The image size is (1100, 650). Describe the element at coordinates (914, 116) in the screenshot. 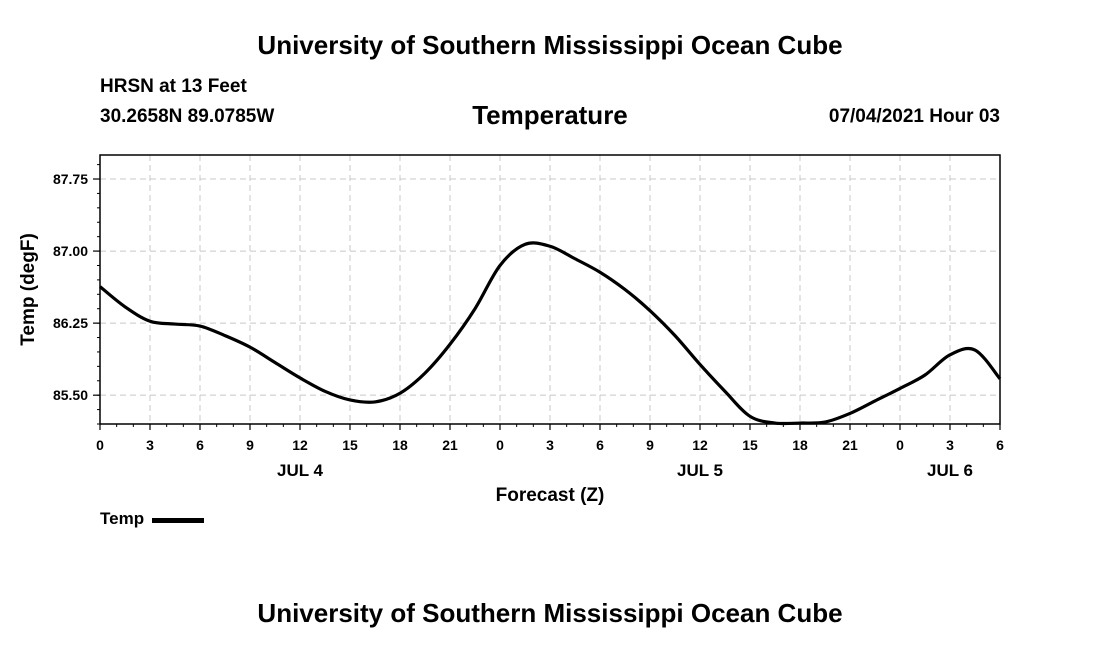

I see `forecast-timestamp: 07/04/2021 Hour 03` at that location.